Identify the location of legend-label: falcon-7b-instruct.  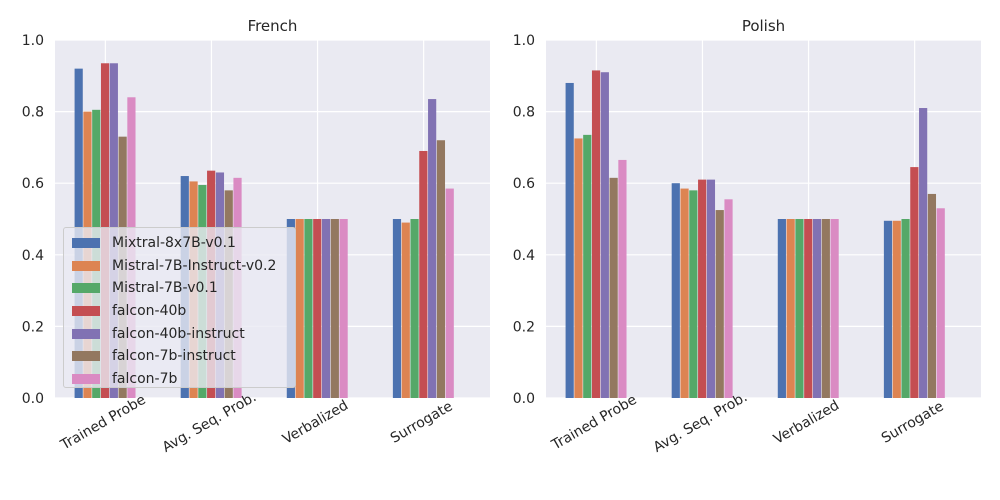
(174, 356).